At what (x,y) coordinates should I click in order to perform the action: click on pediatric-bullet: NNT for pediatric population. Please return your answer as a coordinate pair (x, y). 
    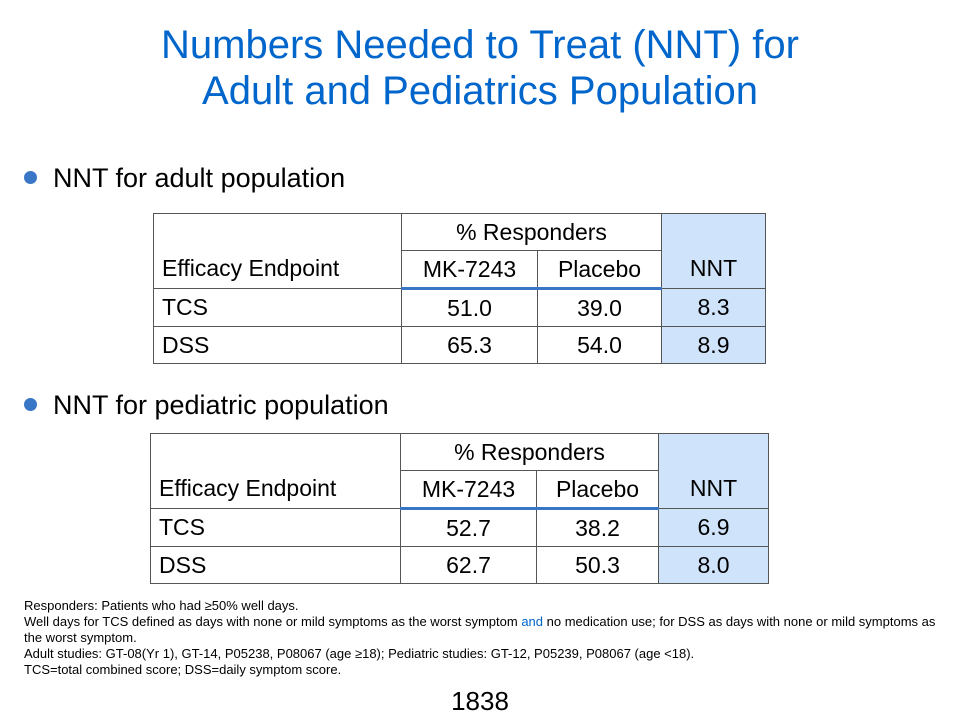
    Looking at the image, I should click on (206, 405).